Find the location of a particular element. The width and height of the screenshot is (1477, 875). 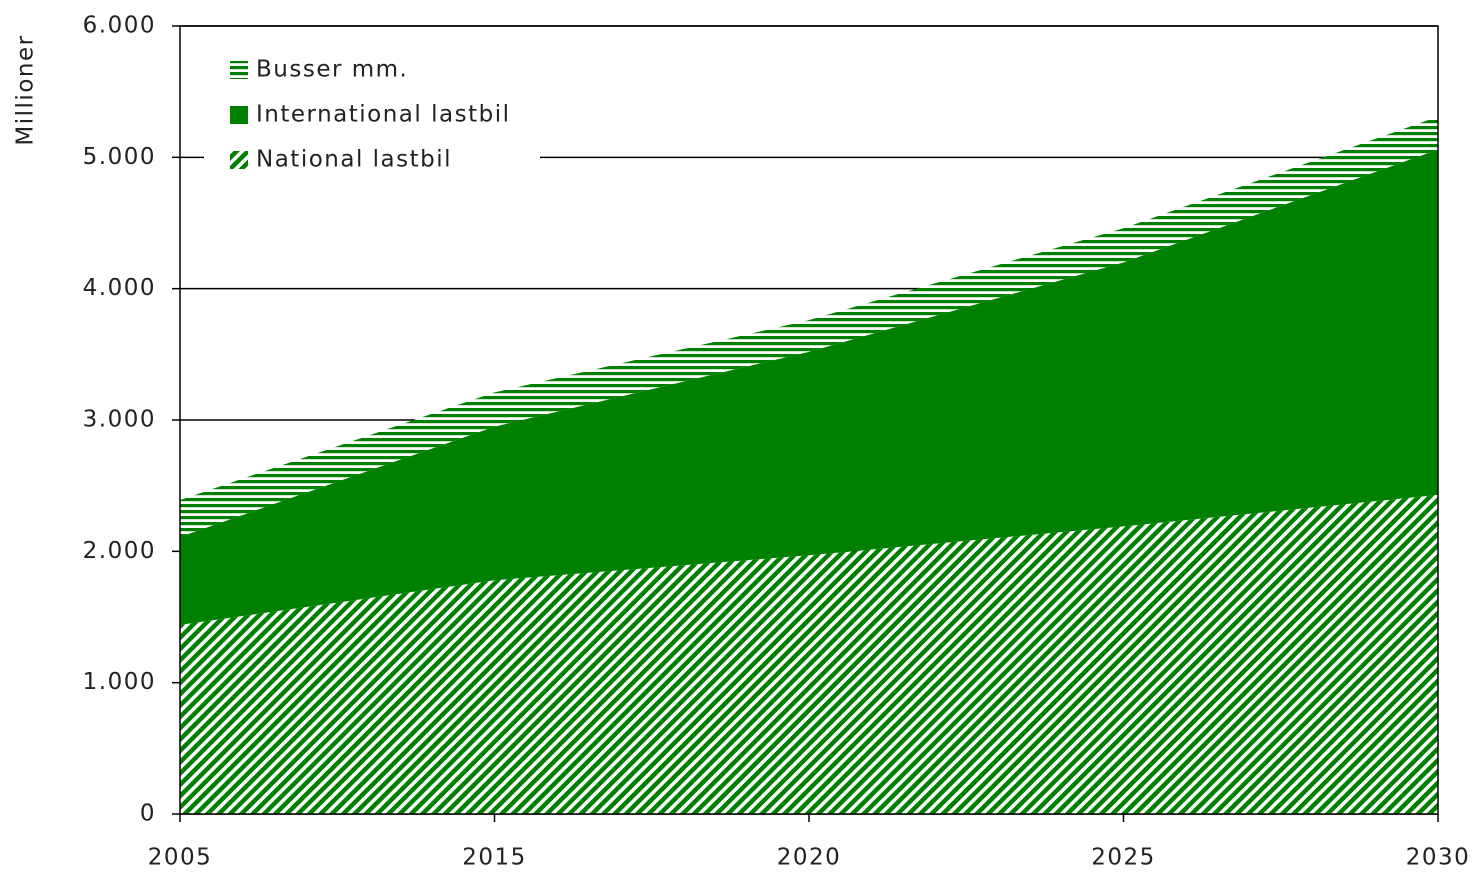

x-tick-label: 2005 is located at coordinates (180, 858).